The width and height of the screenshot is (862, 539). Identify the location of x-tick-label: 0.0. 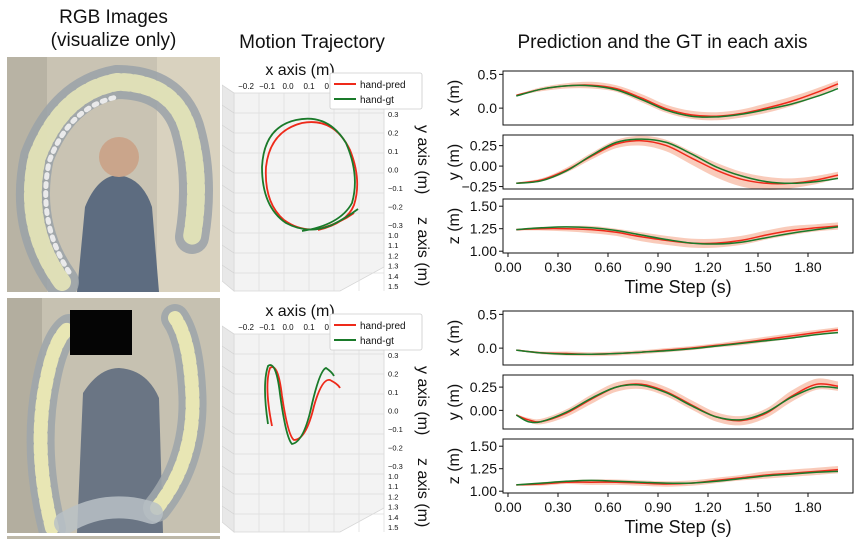
(288, 86).